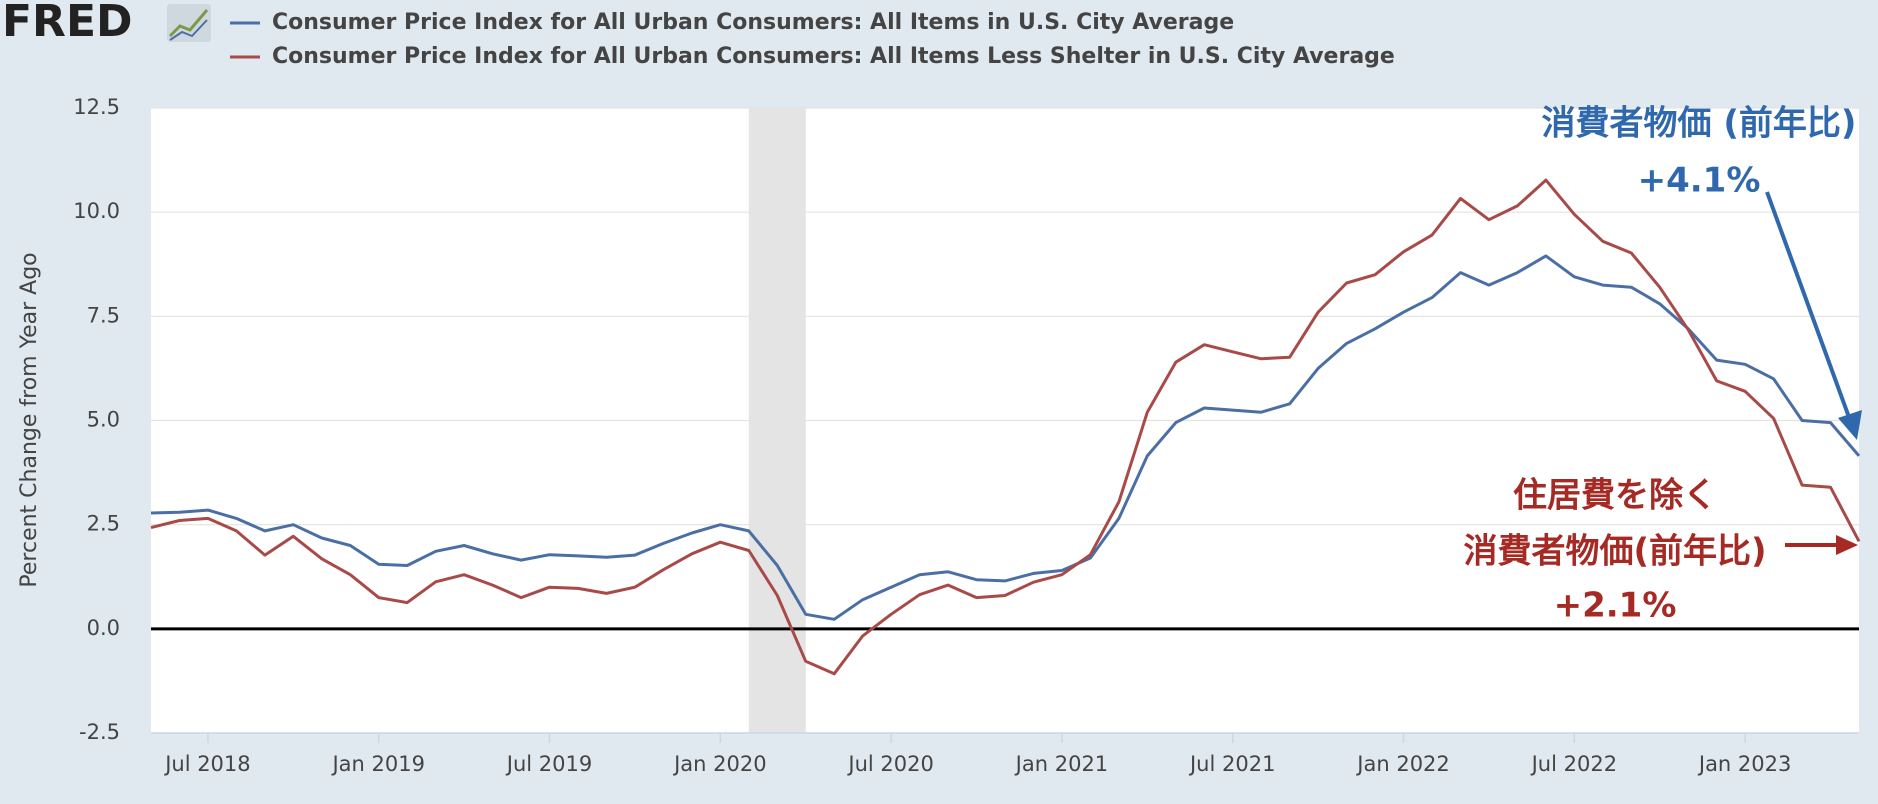 The height and width of the screenshot is (804, 1878). I want to click on x-tick-label: Jul 2019, so click(548, 764).